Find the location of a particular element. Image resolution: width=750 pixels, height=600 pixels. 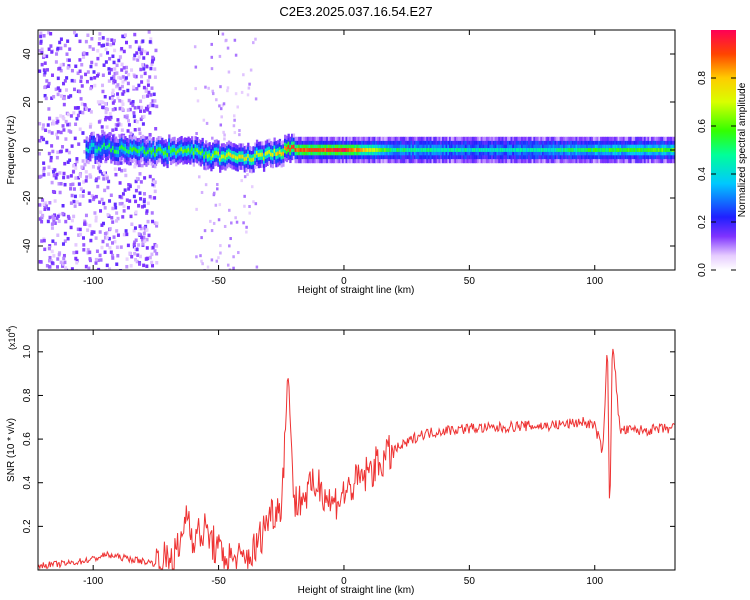

y-tick-label: 1.0 is located at coordinates (27, 351).